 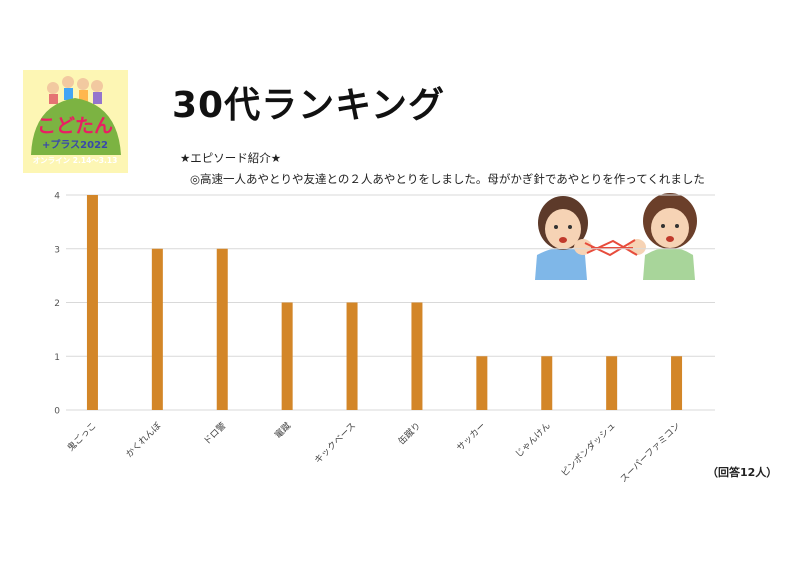 What do you see at coordinates (57, 412) in the screenshot?
I see `y-tick-label: 0` at bounding box center [57, 412].